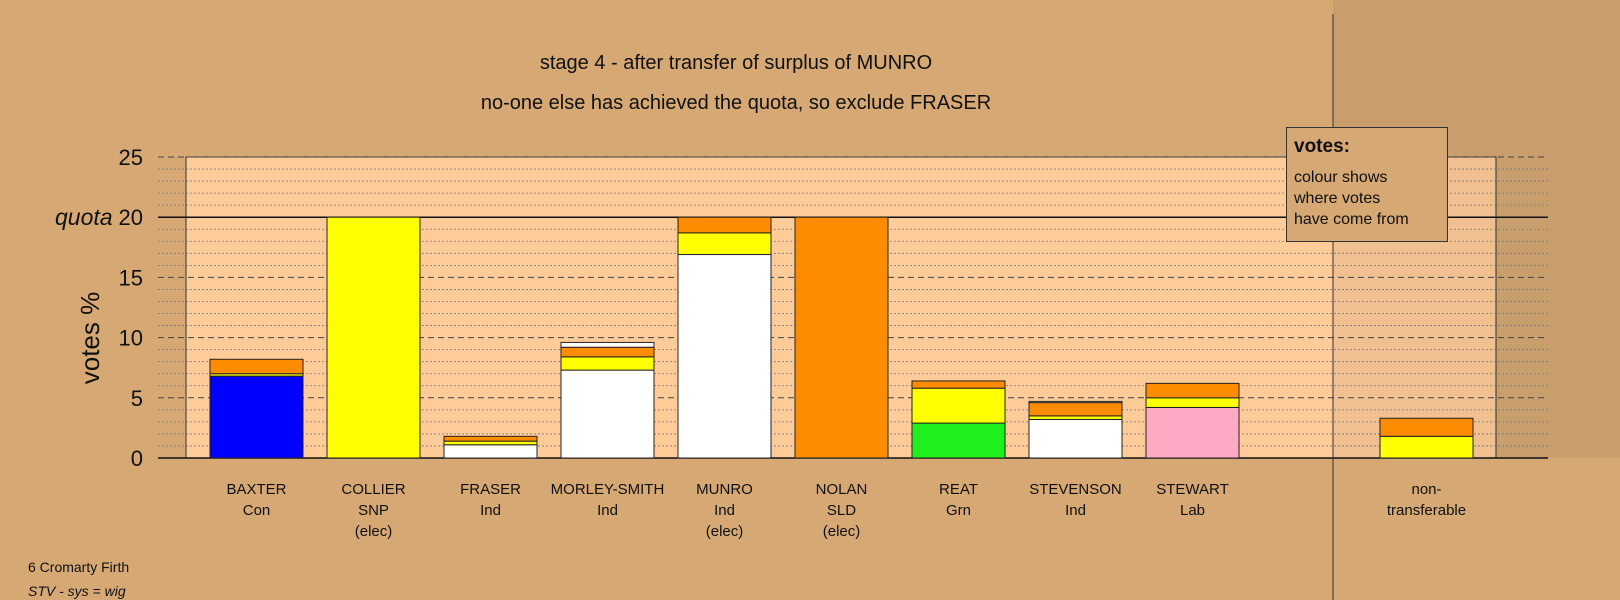 The width and height of the screenshot is (1620, 600). What do you see at coordinates (131, 277) in the screenshot?
I see `y-tick-label: 15` at bounding box center [131, 277].